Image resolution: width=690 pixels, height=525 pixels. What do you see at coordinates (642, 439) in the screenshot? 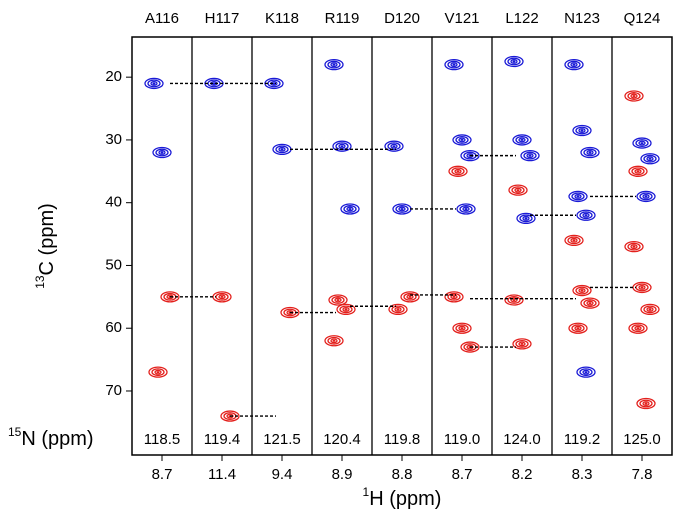
I see `n15-value: 125.0` at bounding box center [642, 439].